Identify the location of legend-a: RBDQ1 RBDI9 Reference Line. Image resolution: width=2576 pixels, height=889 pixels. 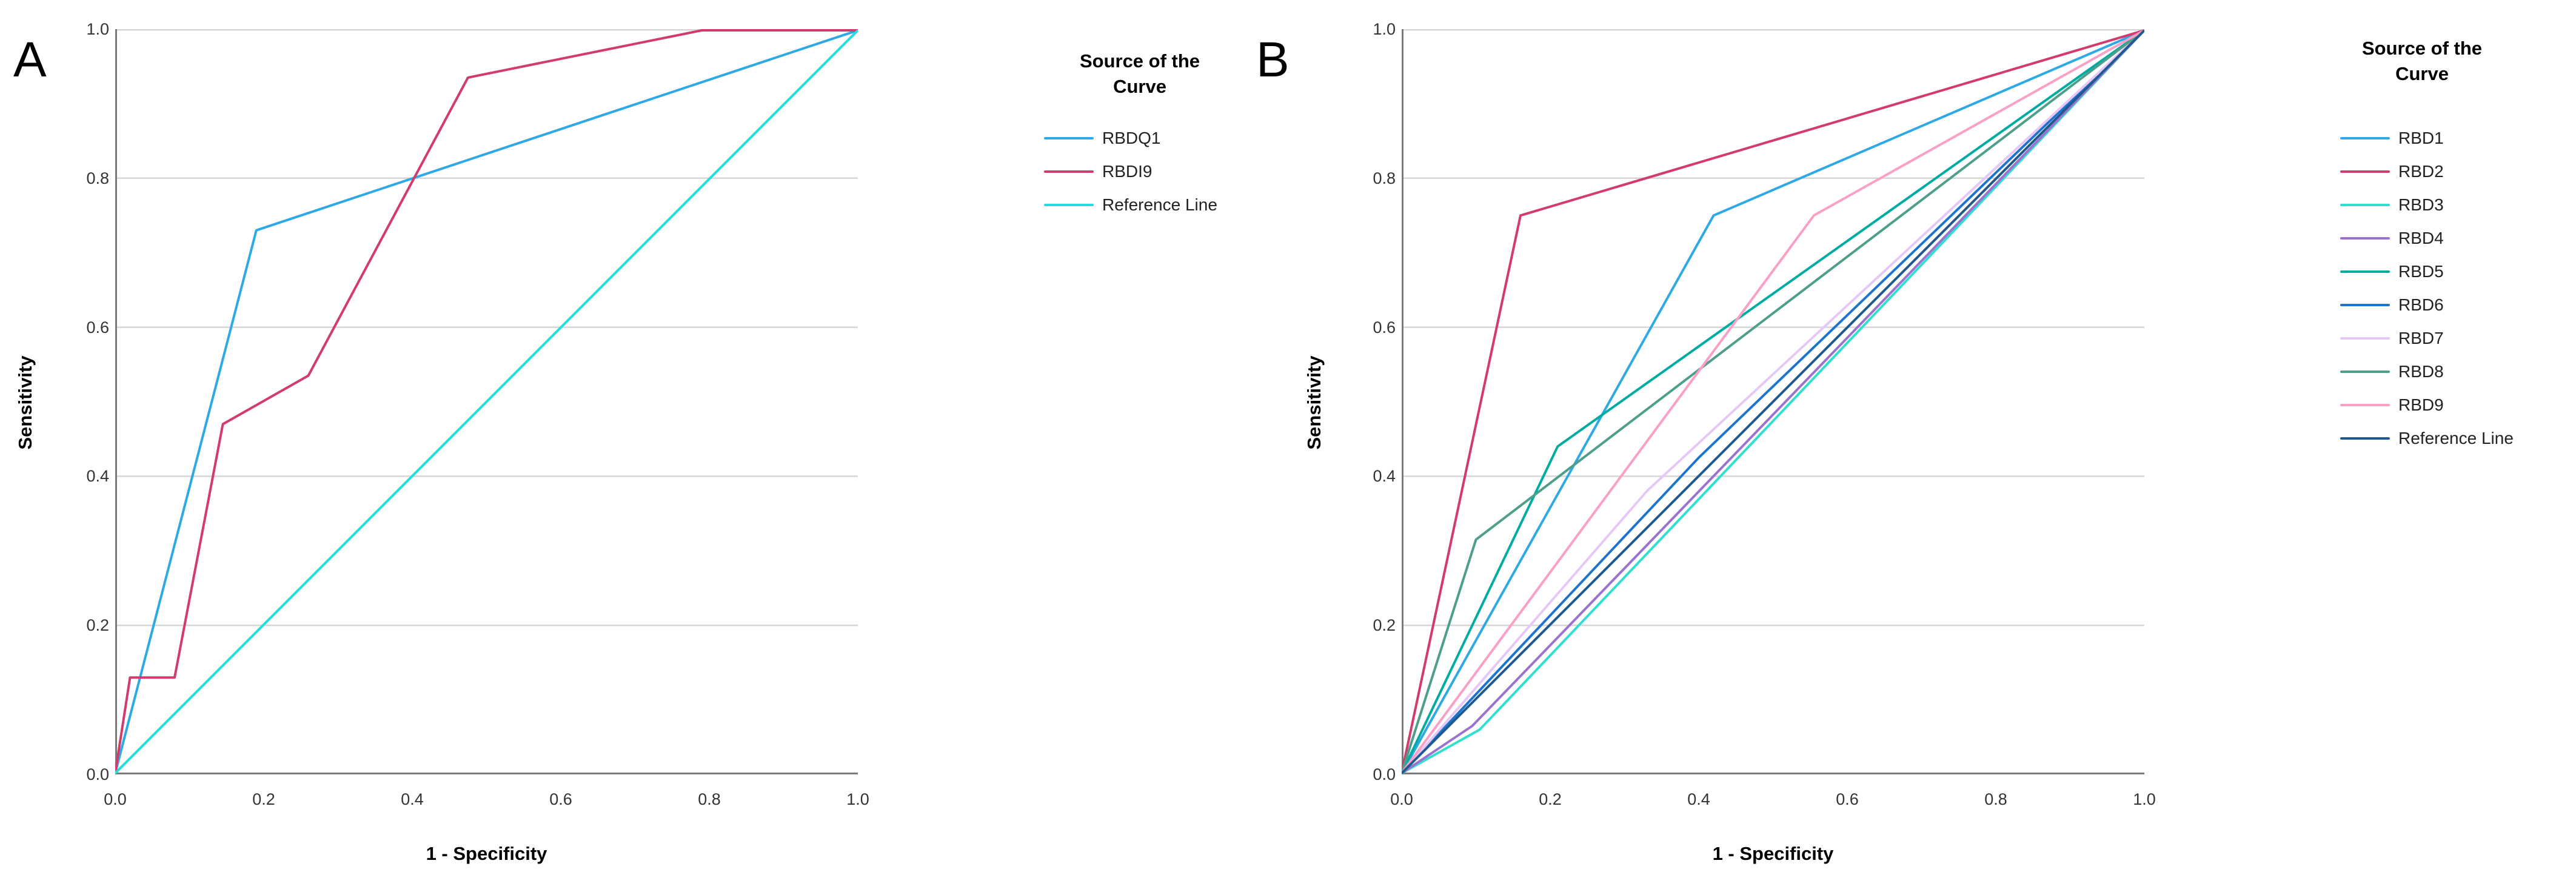
(1130, 171).